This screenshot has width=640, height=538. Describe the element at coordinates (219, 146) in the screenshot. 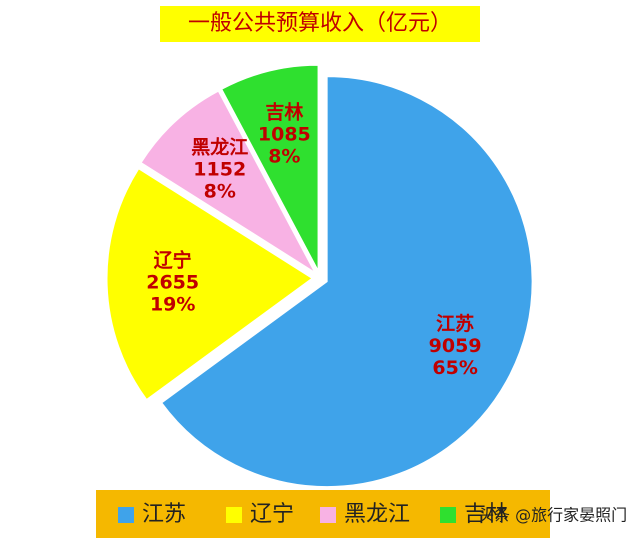

I see `slice-label-name: 黑龙江` at that location.